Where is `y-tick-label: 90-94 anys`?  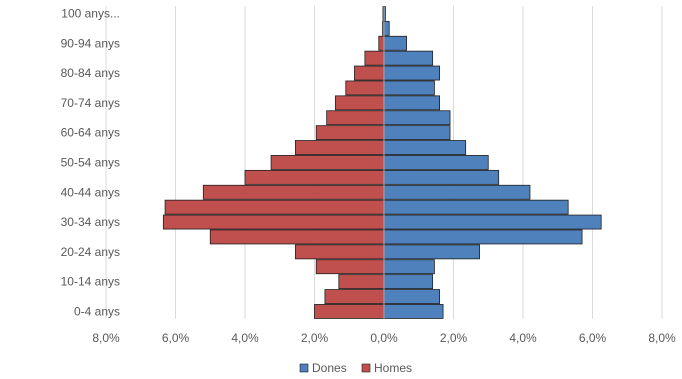 y-tick-label: 90-94 anys is located at coordinates (90, 43).